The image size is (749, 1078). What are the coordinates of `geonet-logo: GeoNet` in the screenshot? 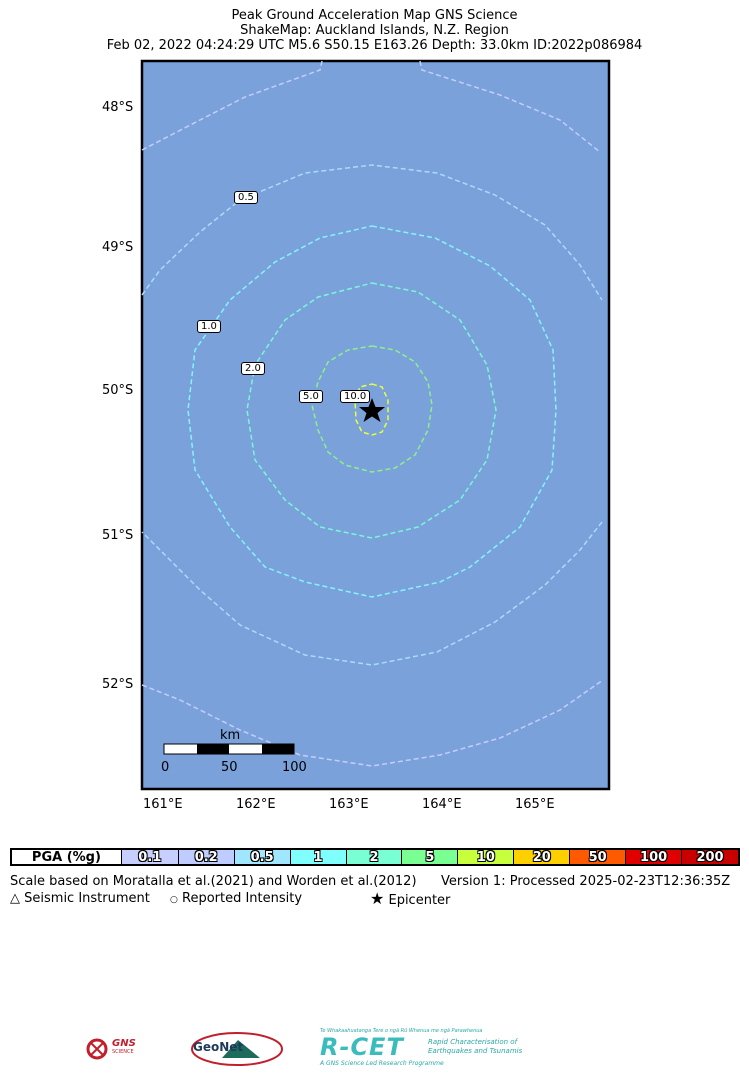 It's located at (237, 1049).